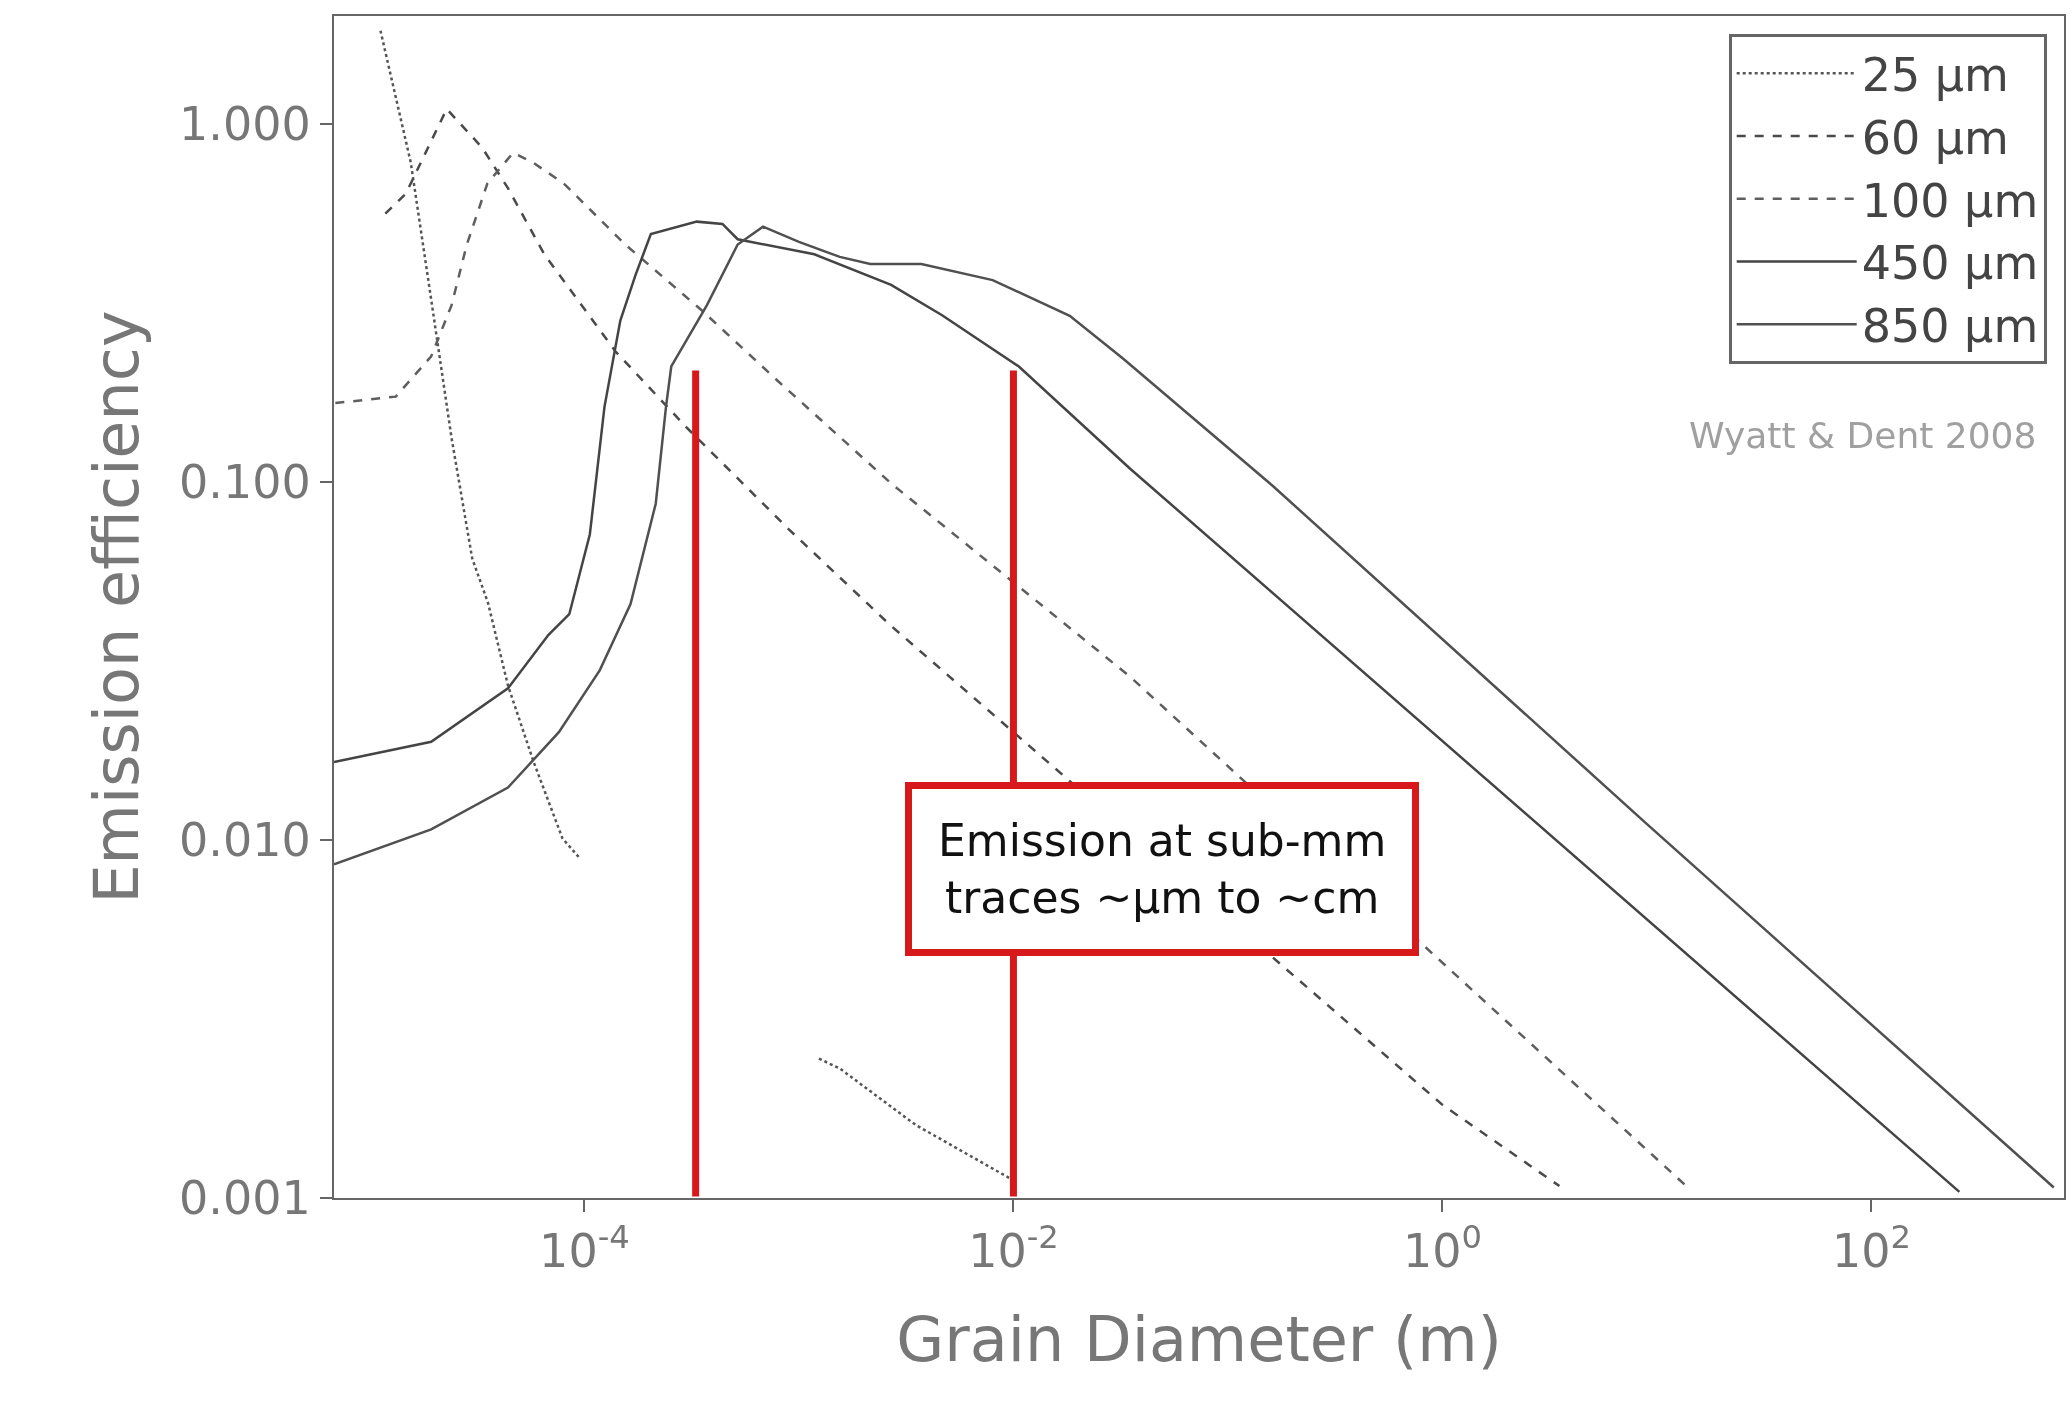 The image size is (2072, 1427). Describe the element at coordinates (1950, 326) in the screenshot. I see `legend-label: 850 µm` at that location.